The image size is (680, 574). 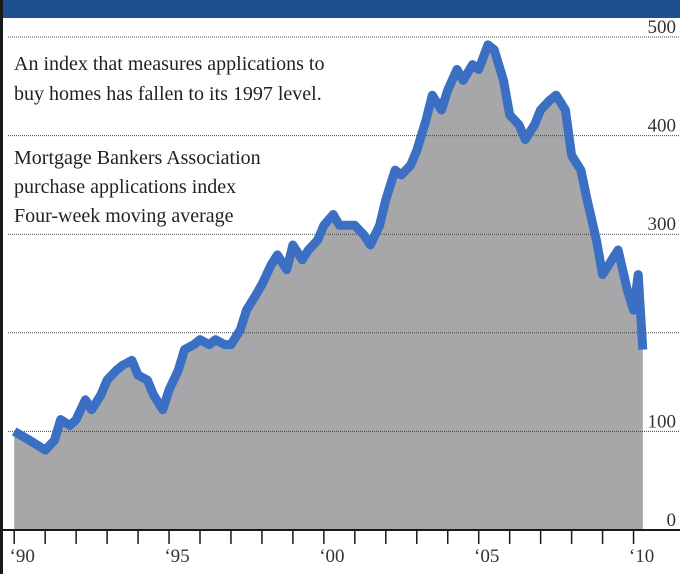 I want to click on annotation: purchase applications index, so click(x=125, y=187).